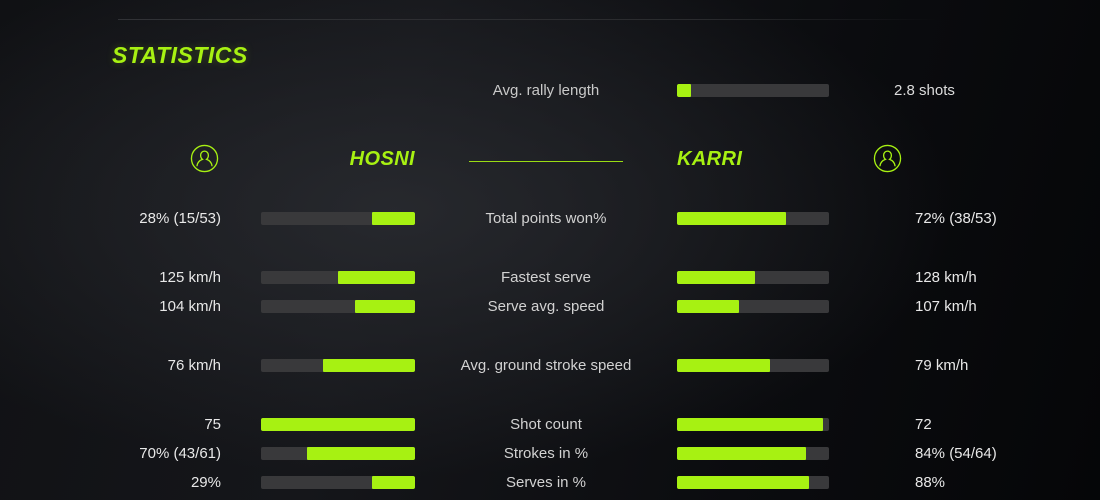  Describe the element at coordinates (180, 453) in the screenshot. I see `stat-value-left: 70% (43/61)` at that location.